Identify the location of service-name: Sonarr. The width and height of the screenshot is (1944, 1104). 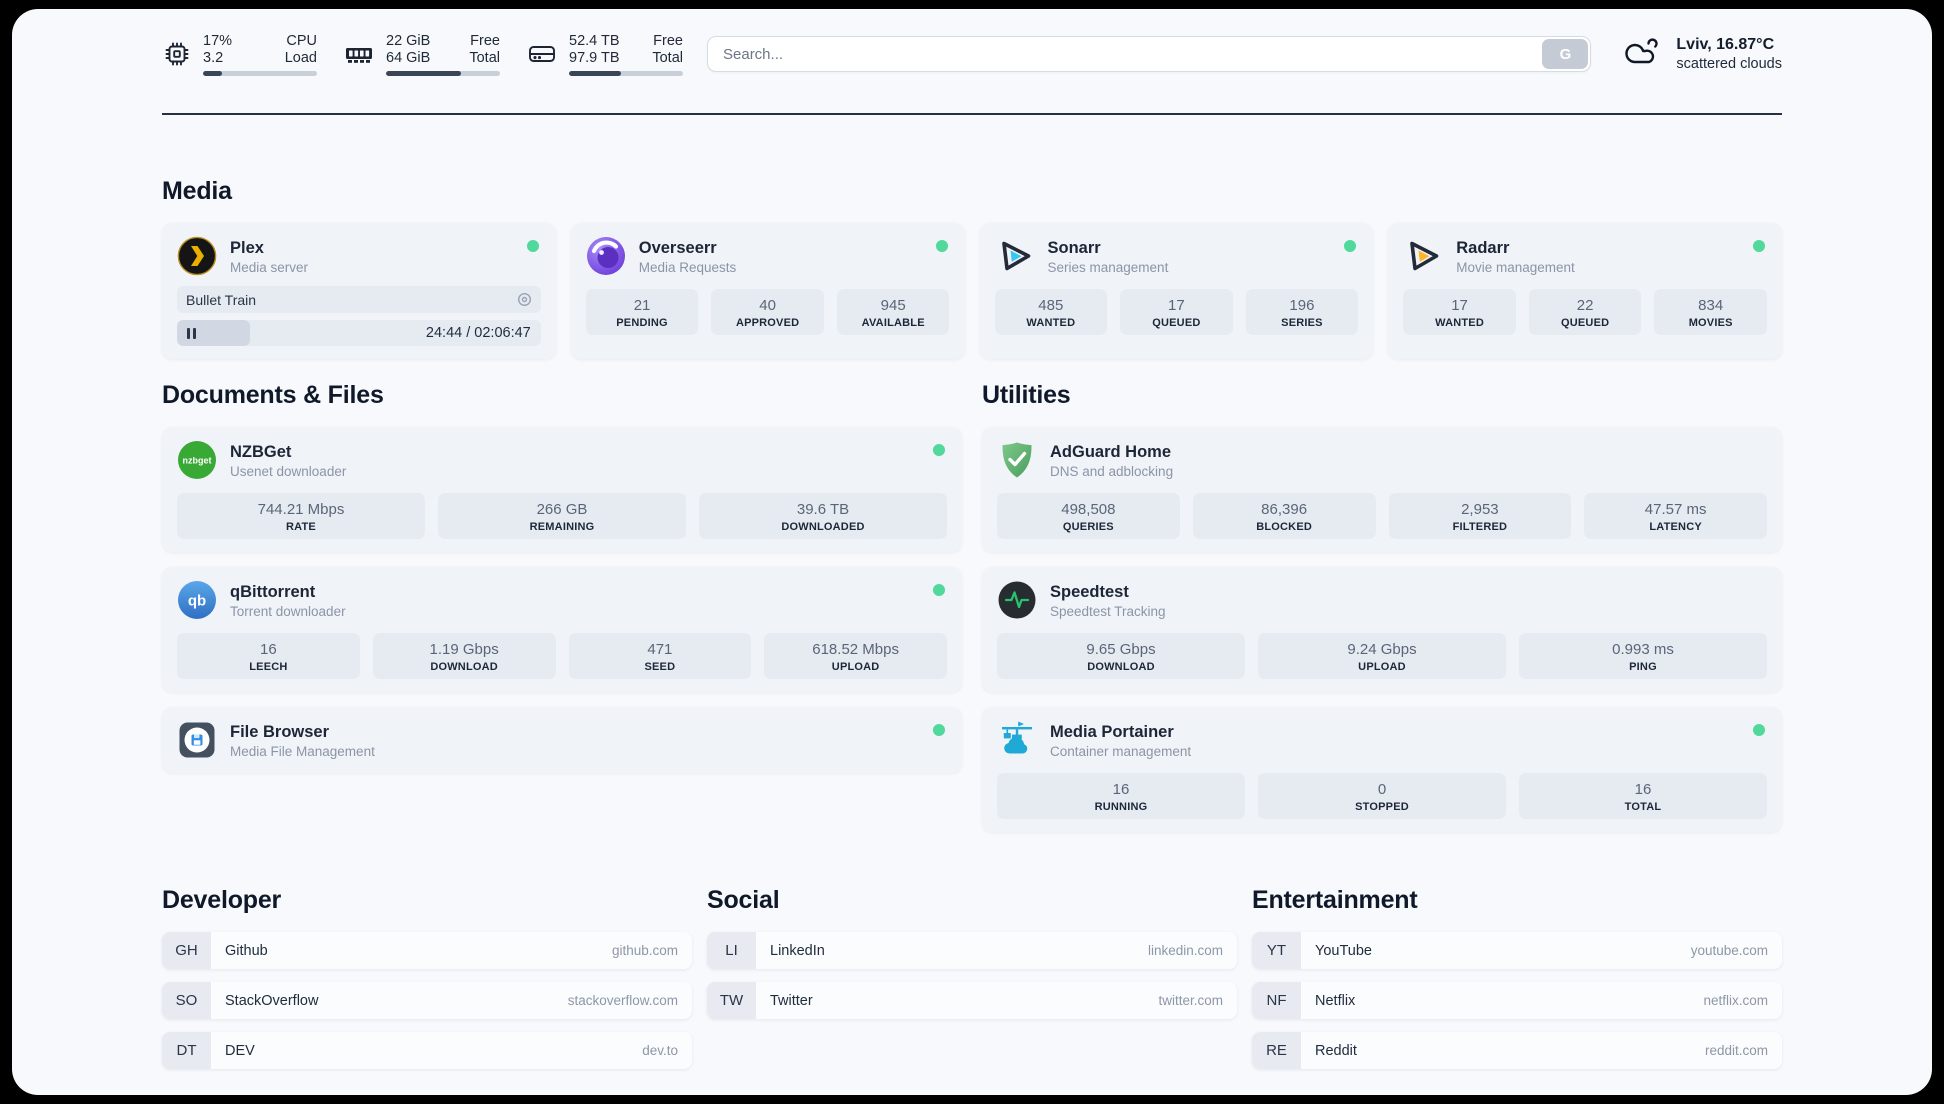
(1074, 247).